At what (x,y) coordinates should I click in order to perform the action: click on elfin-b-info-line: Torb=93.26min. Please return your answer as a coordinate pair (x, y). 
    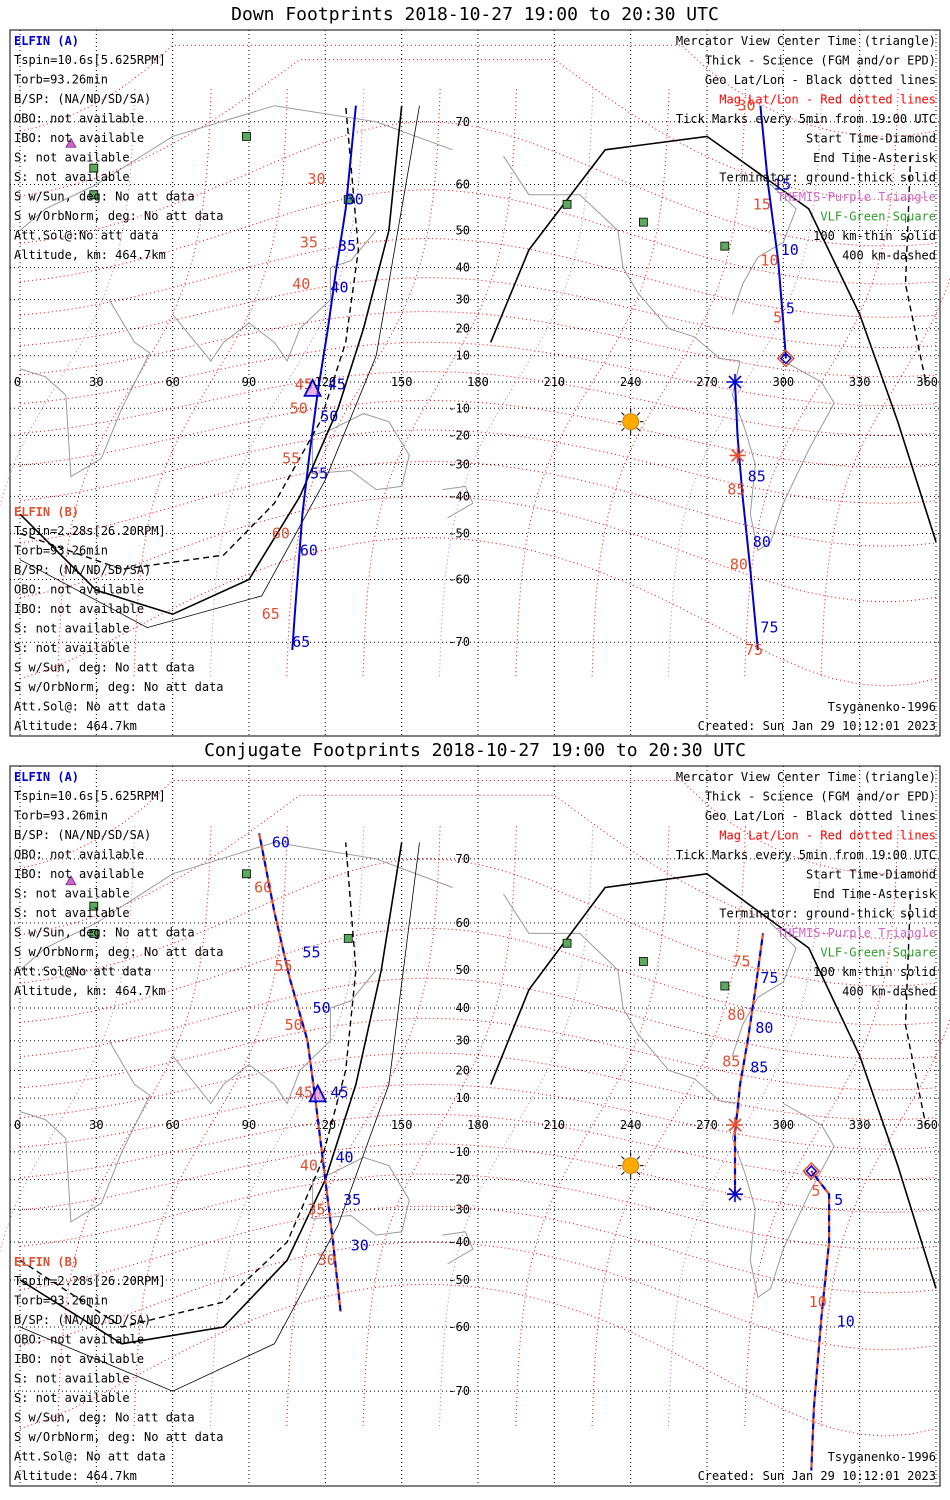
    Looking at the image, I should click on (61, 1301).